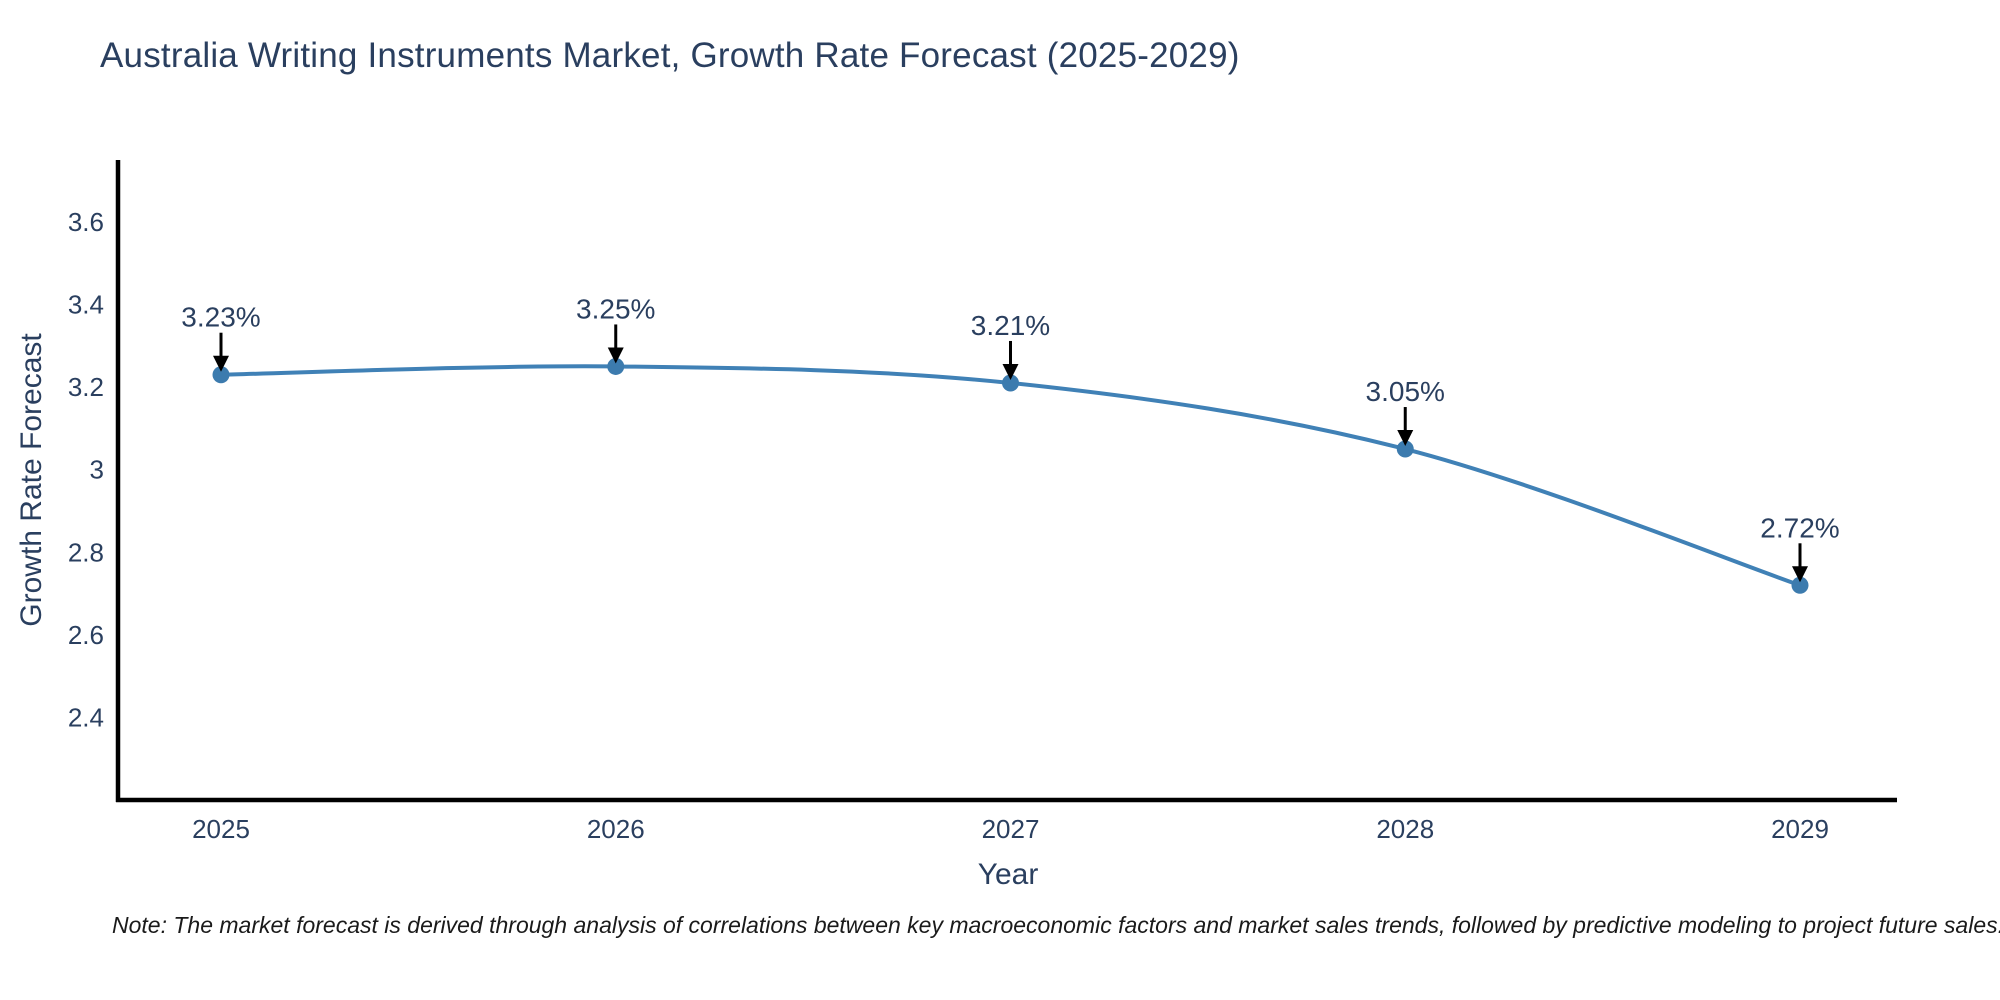  What do you see at coordinates (1405, 391) in the screenshot?
I see `annotation-label: 3.05%` at bounding box center [1405, 391].